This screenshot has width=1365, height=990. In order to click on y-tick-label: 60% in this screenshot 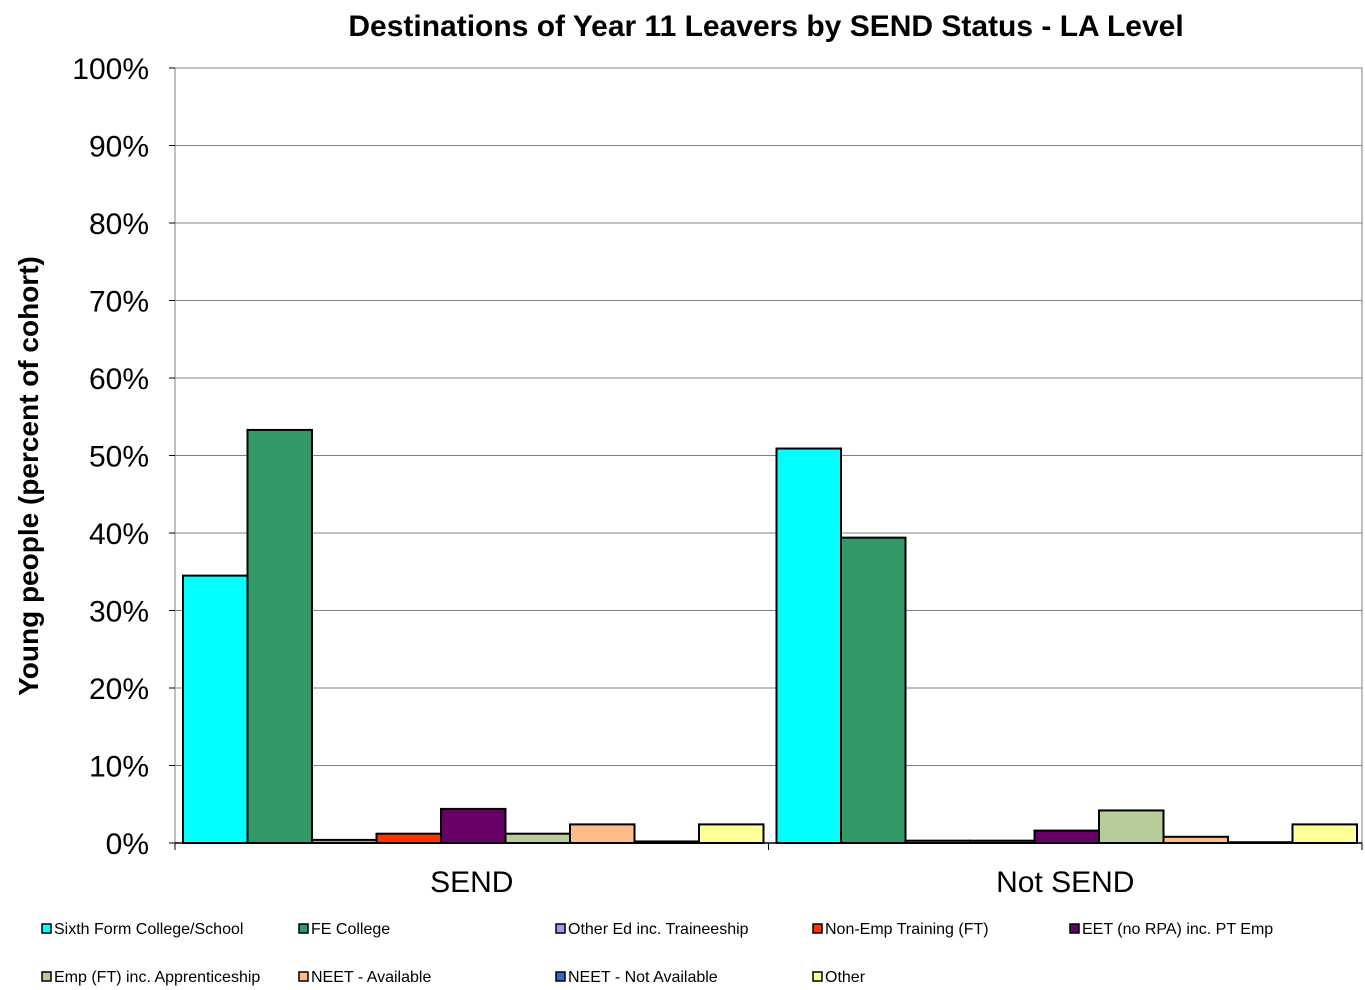, I will do `click(119, 379)`.